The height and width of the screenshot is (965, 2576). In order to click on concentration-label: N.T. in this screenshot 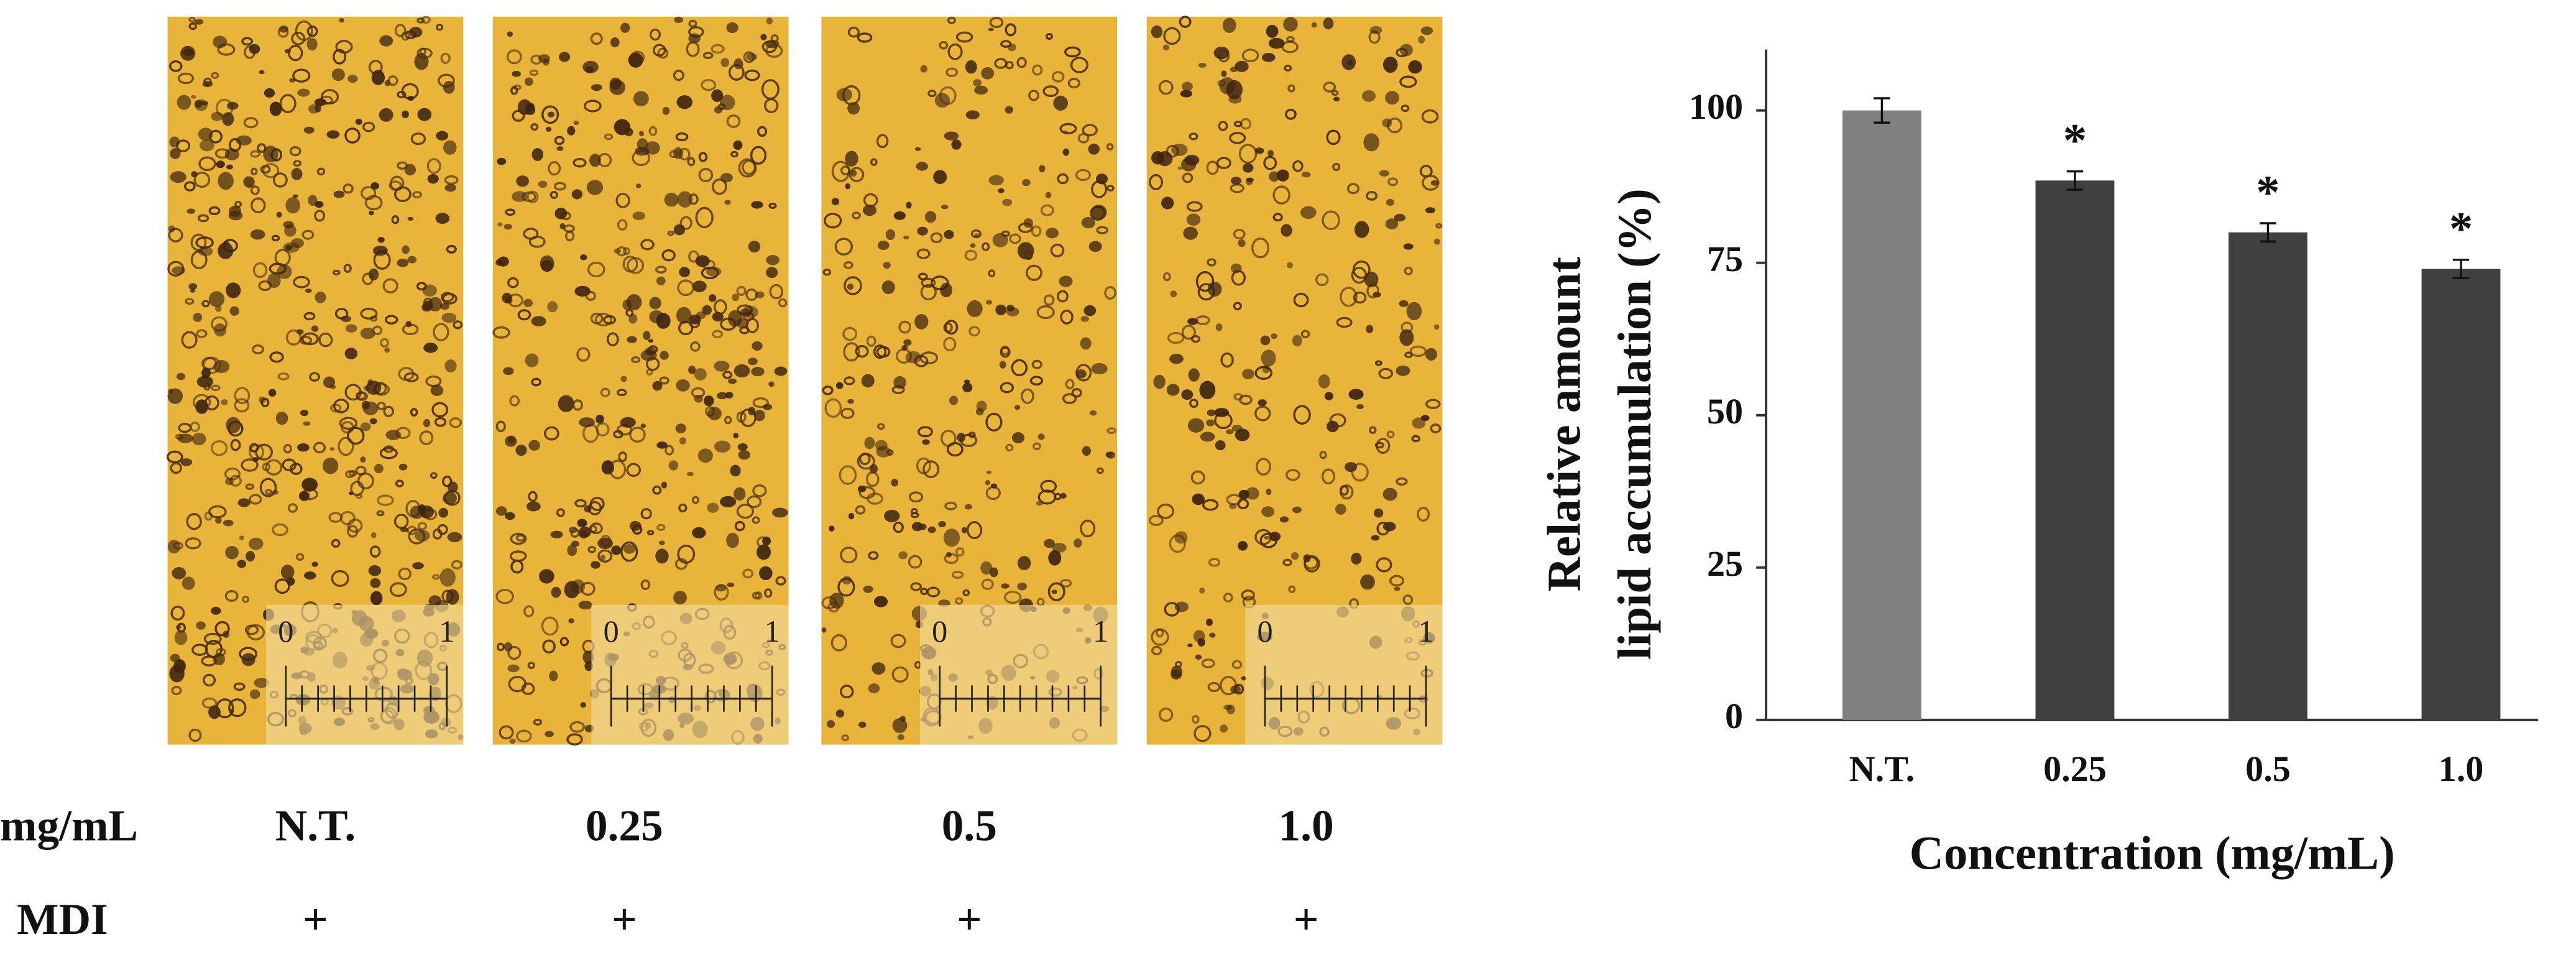, I will do `click(315, 825)`.